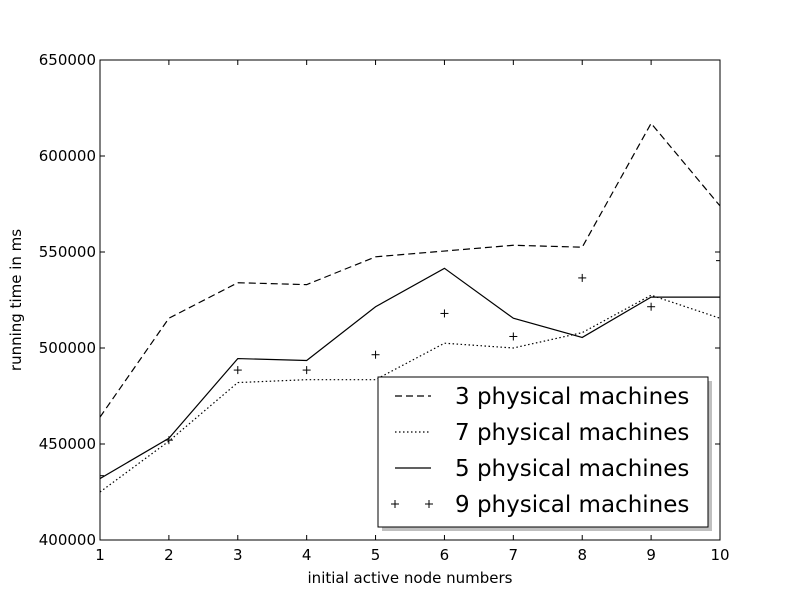 This screenshot has height=600, width=800. What do you see at coordinates (238, 555) in the screenshot?
I see `x-tick-label: 3` at bounding box center [238, 555].